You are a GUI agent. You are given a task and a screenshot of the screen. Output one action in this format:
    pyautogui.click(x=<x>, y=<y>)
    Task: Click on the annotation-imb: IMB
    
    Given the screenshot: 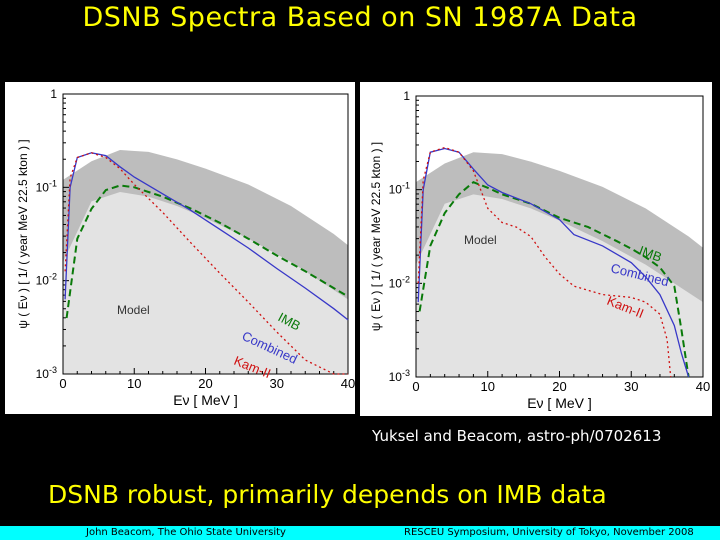 What is the action you would take?
    pyautogui.click(x=650, y=254)
    